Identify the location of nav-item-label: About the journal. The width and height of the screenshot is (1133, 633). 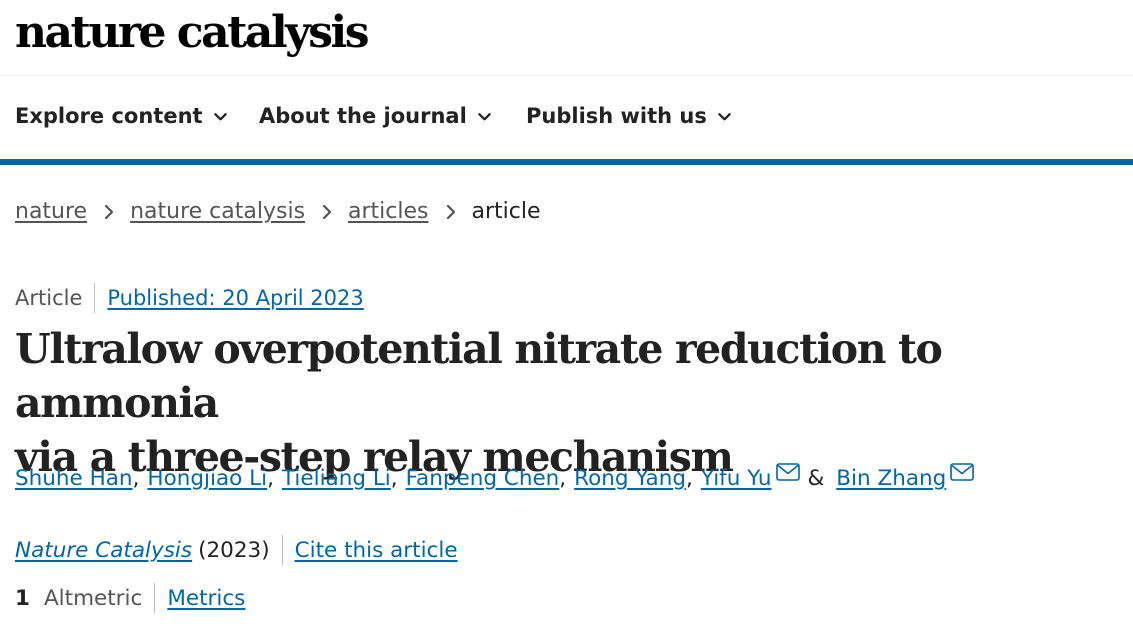
(363, 116).